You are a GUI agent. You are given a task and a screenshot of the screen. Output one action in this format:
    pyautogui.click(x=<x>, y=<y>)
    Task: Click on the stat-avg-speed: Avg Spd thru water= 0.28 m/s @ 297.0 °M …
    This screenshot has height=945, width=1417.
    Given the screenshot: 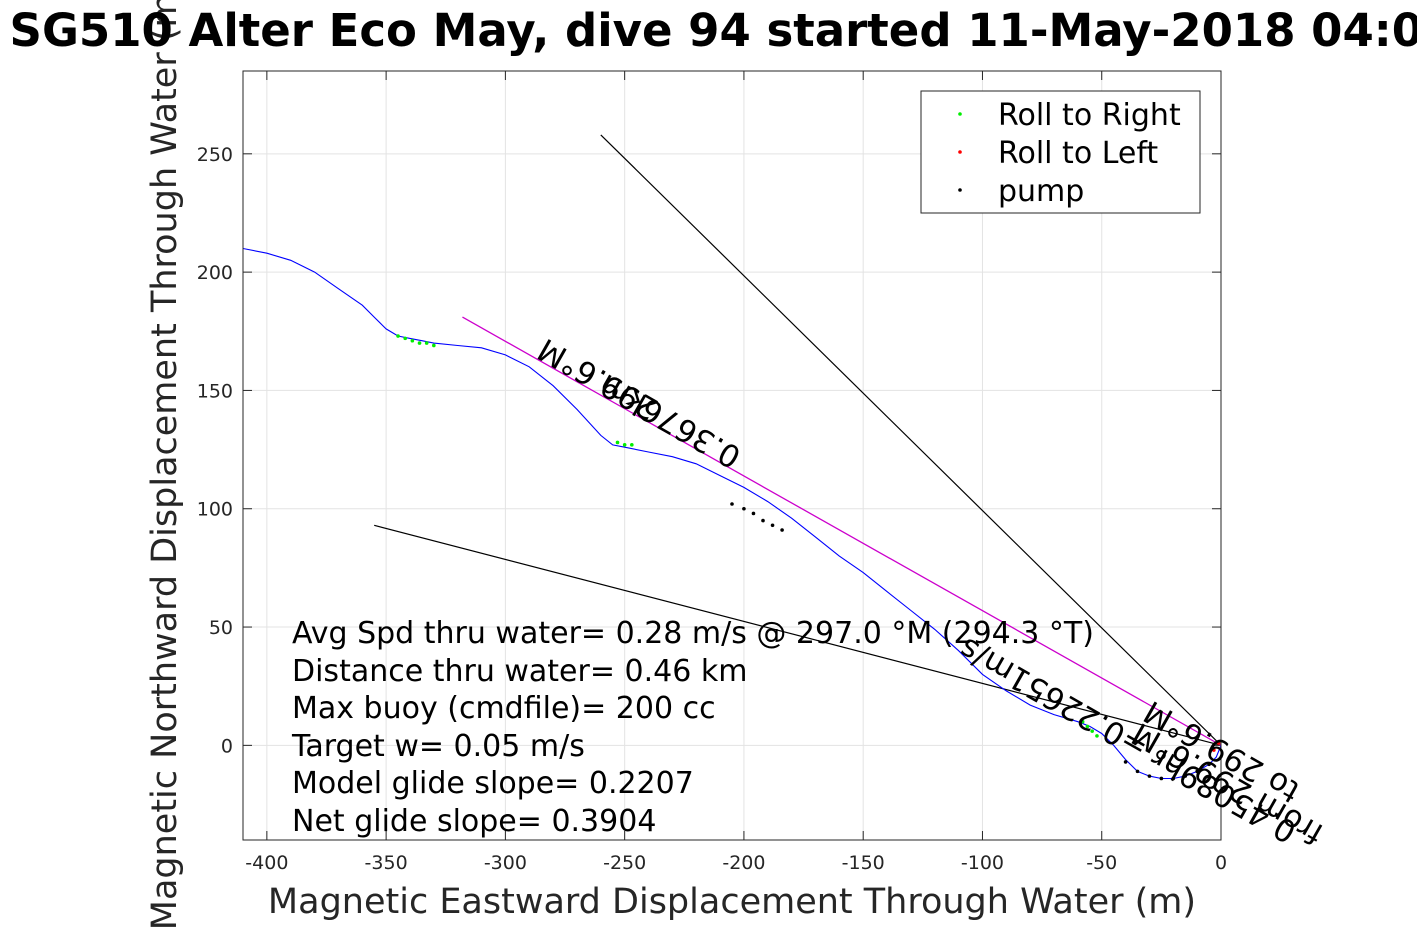 What is the action you would take?
    pyautogui.click(x=693, y=633)
    